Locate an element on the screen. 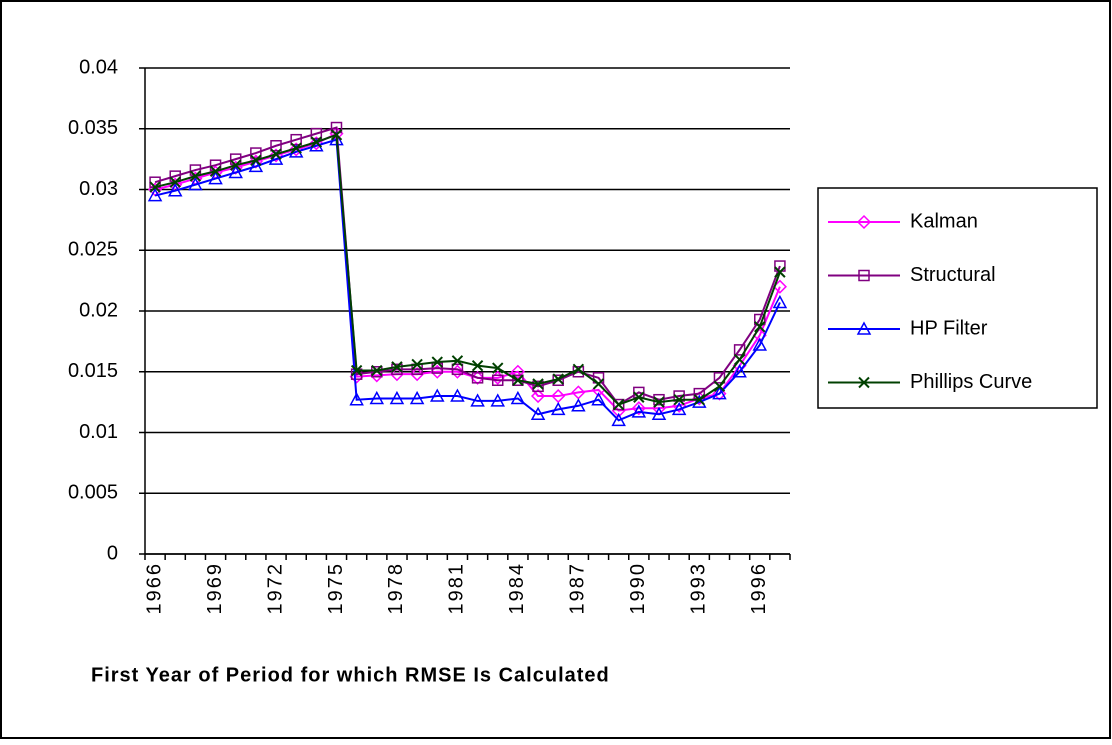  x-tick-label: 1975 is located at coordinates (336, 588).